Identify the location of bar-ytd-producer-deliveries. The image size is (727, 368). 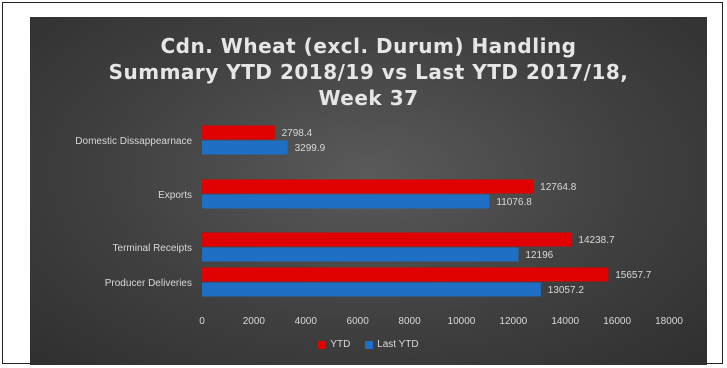
(405, 274).